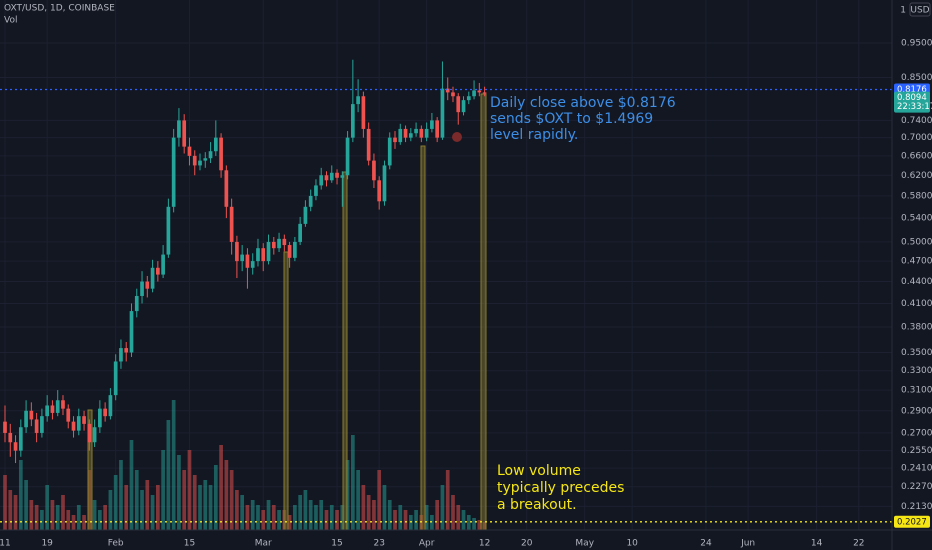 This screenshot has height=550, width=932. Describe the element at coordinates (916, 469) in the screenshot. I see `y-tick-label: 0.2410` at that location.